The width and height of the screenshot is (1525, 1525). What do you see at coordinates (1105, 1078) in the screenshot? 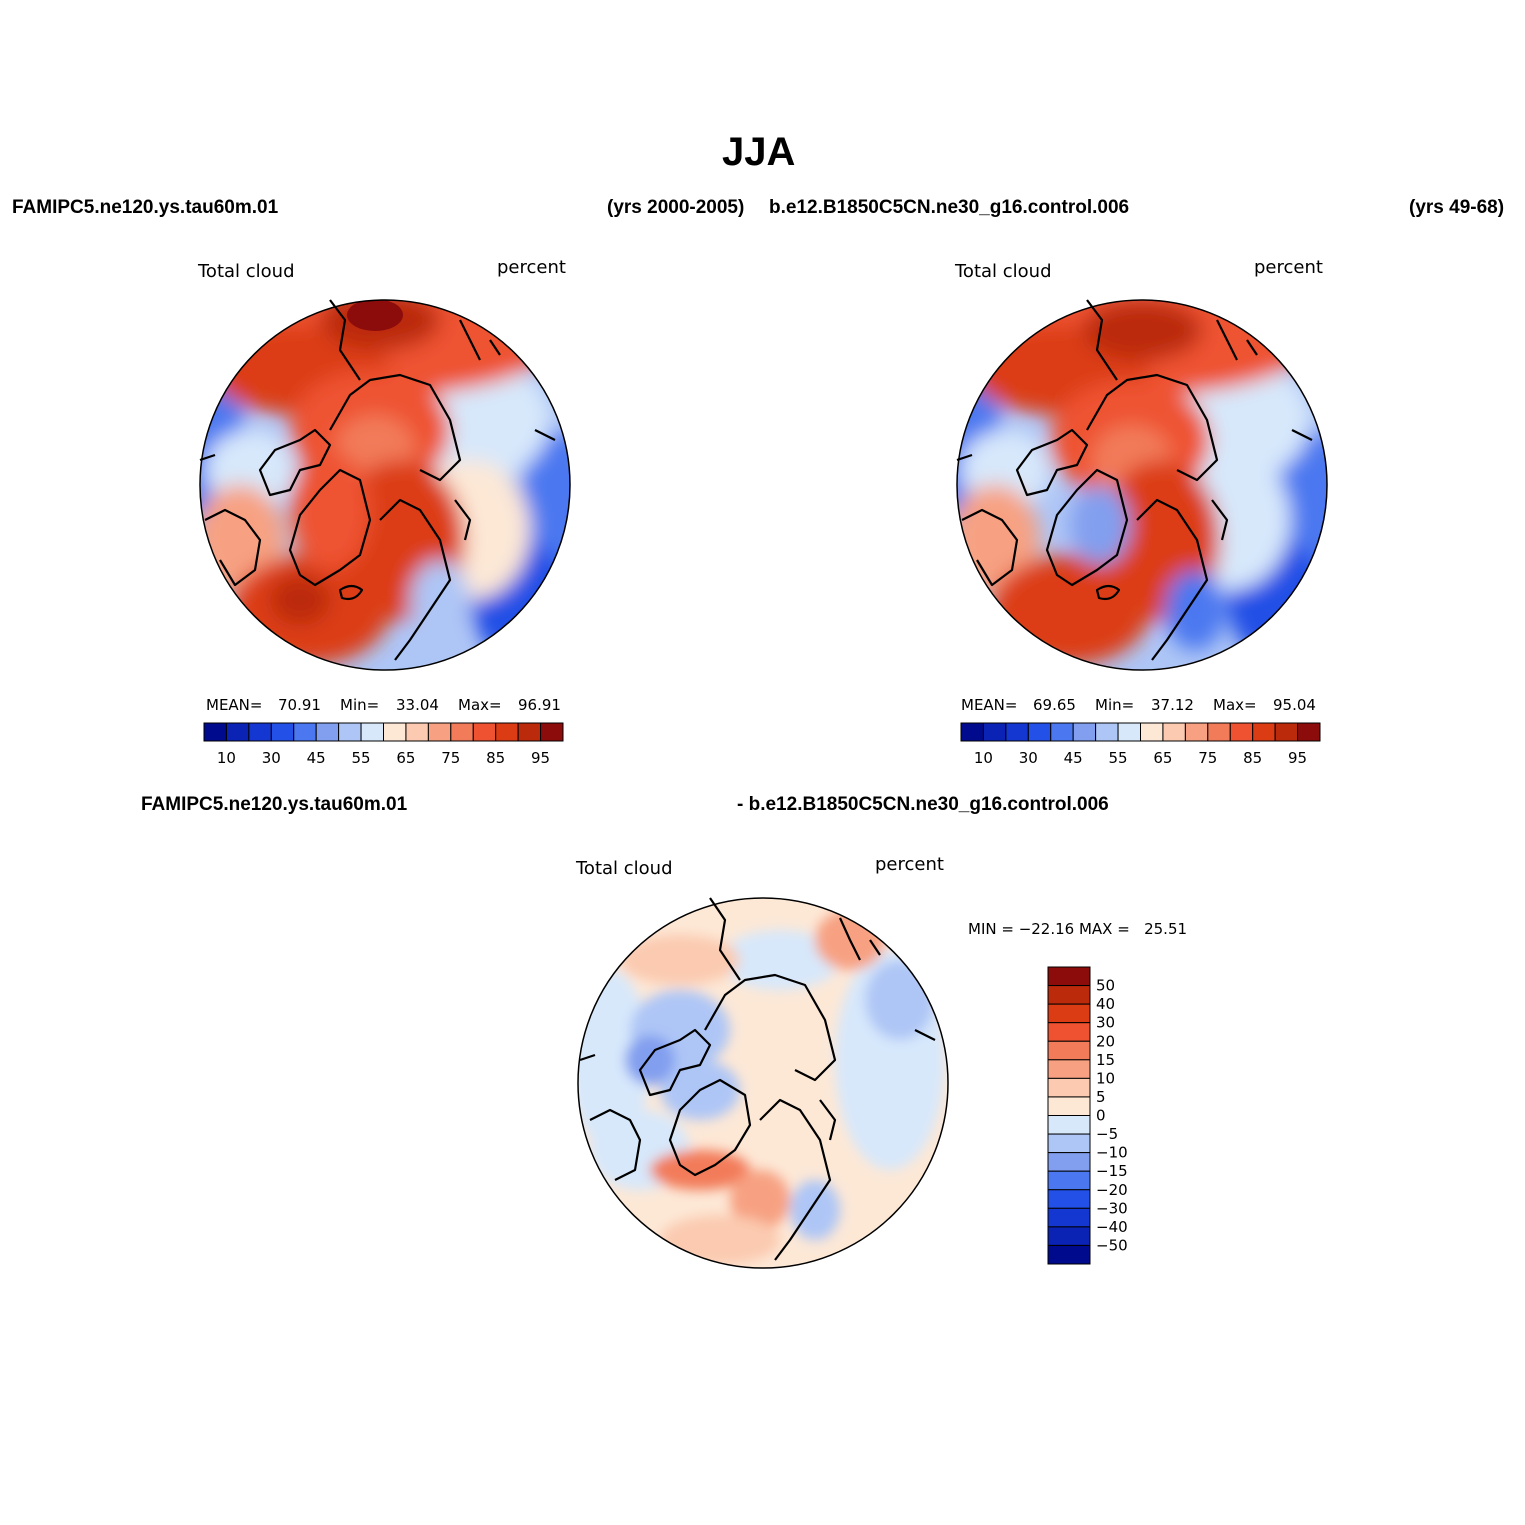
I see `panel3-colorbar-tick-label: 10` at bounding box center [1105, 1078].